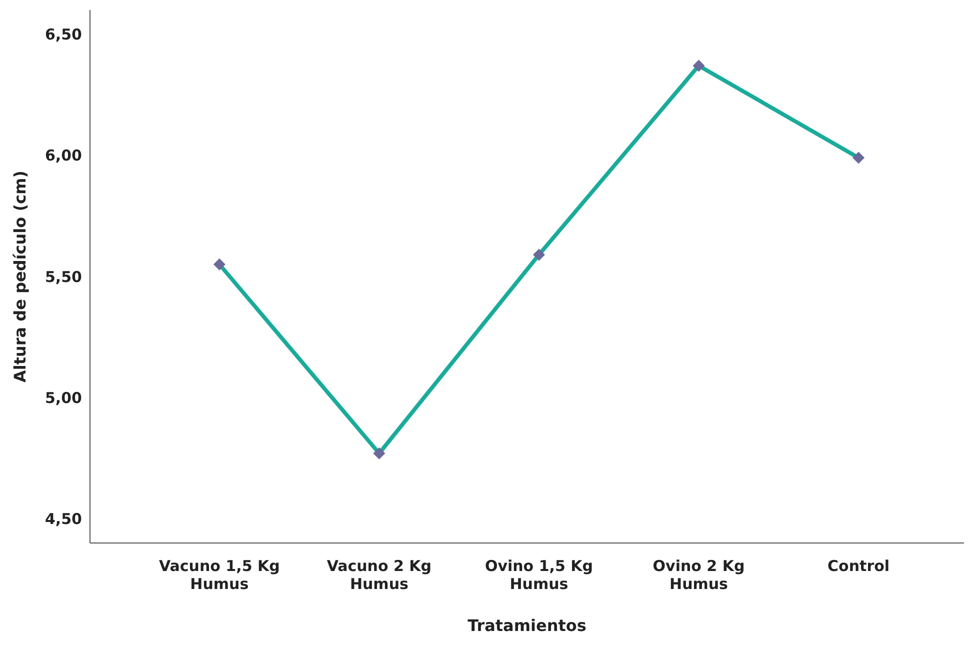 The height and width of the screenshot is (657, 977). I want to click on x-tick-label: Vacuno 2 Kg Humus, so click(379, 575).